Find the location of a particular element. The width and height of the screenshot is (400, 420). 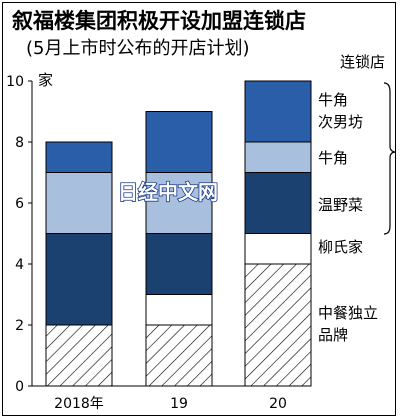

y-tick-label: 8 is located at coordinates (19, 143).